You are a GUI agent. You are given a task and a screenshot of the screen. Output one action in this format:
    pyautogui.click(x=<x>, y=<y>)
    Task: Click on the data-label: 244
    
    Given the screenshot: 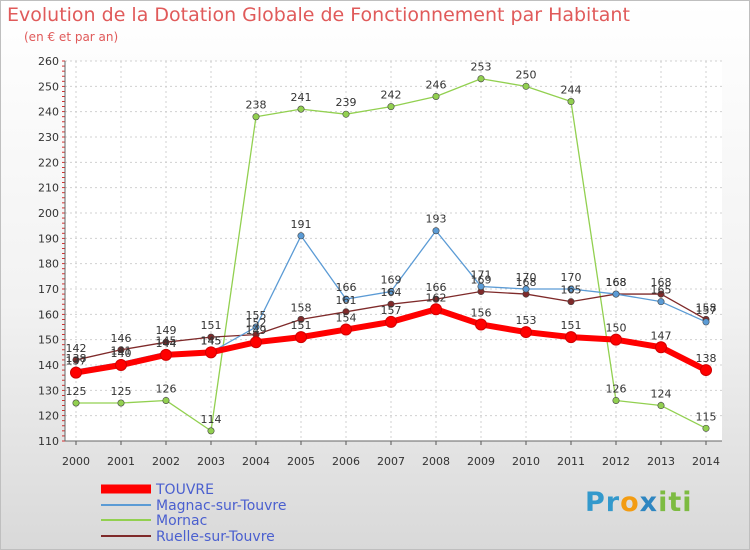 What is the action you would take?
    pyautogui.click(x=571, y=90)
    